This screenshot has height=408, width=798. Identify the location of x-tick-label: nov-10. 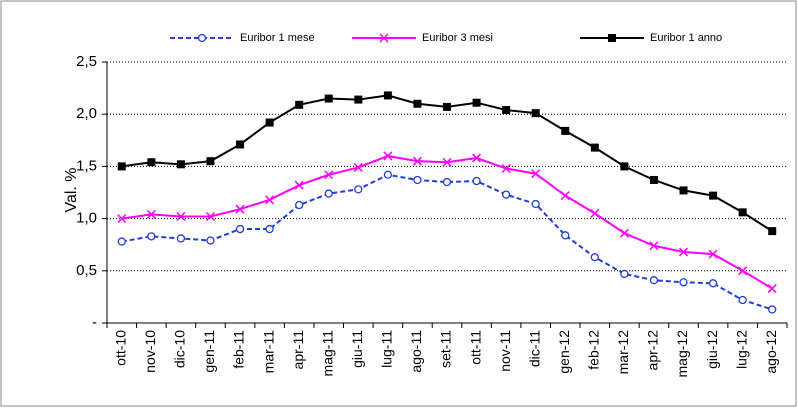
(150, 351).